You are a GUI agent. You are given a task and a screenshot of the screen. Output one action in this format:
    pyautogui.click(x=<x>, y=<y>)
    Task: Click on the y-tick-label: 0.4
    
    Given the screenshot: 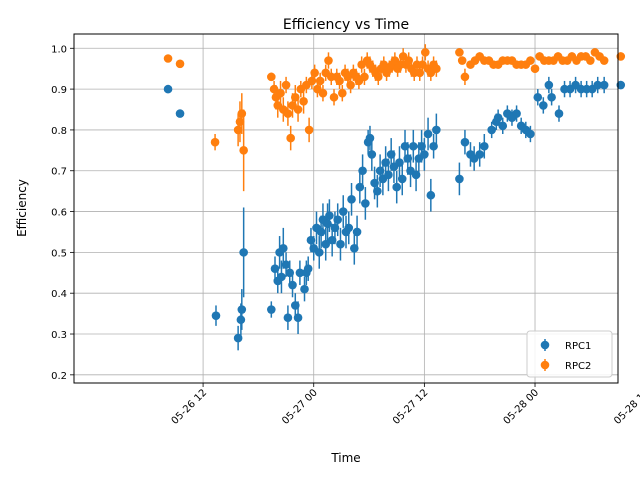 What is the action you would take?
    pyautogui.click(x=59, y=294)
    